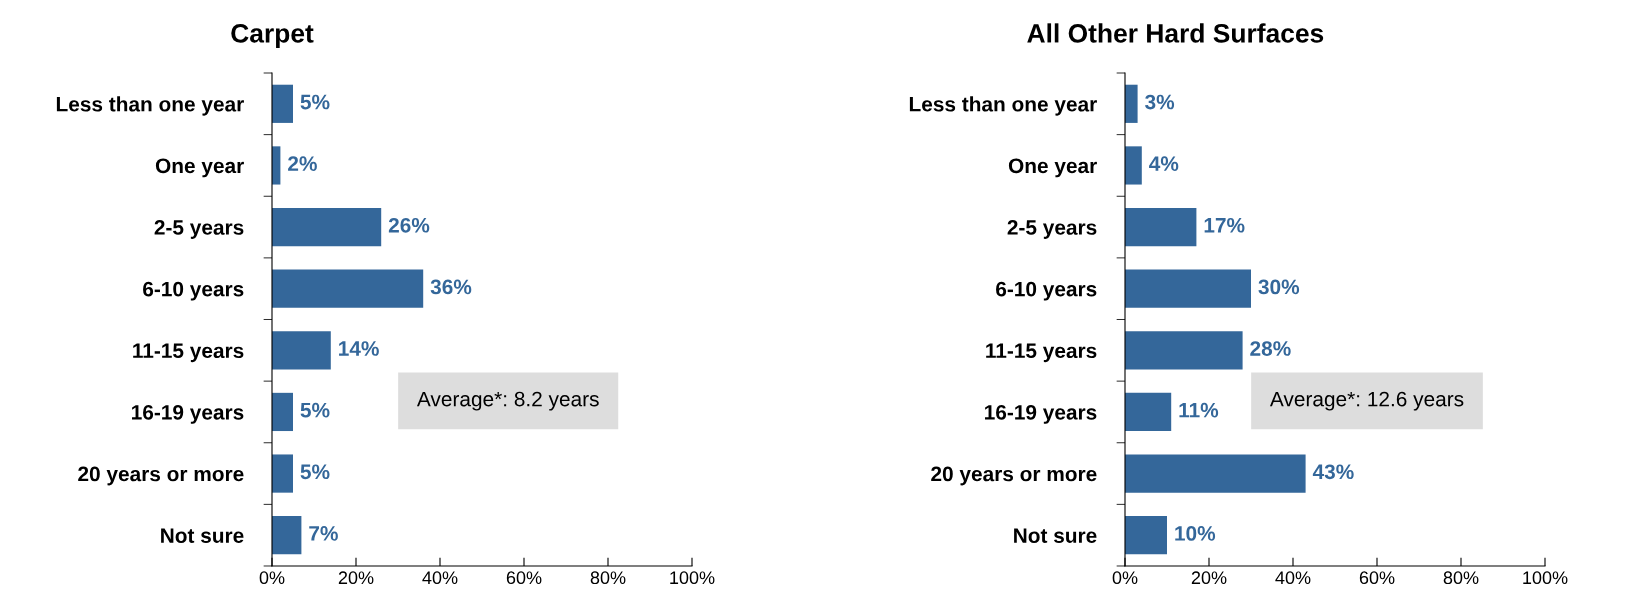 This screenshot has width=1629, height=610. Describe the element at coordinates (451, 287) in the screenshot. I see `data-label: 36%` at that location.